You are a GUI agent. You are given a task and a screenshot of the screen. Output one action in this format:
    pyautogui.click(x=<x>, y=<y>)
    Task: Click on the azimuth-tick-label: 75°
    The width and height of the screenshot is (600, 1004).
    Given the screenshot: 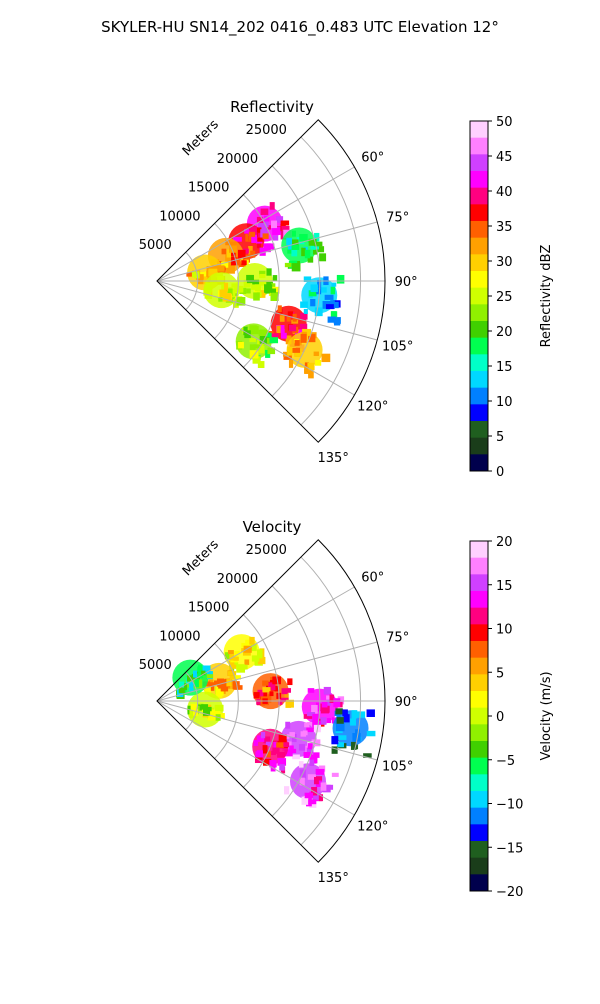 What is the action you would take?
    pyautogui.click(x=397, y=218)
    